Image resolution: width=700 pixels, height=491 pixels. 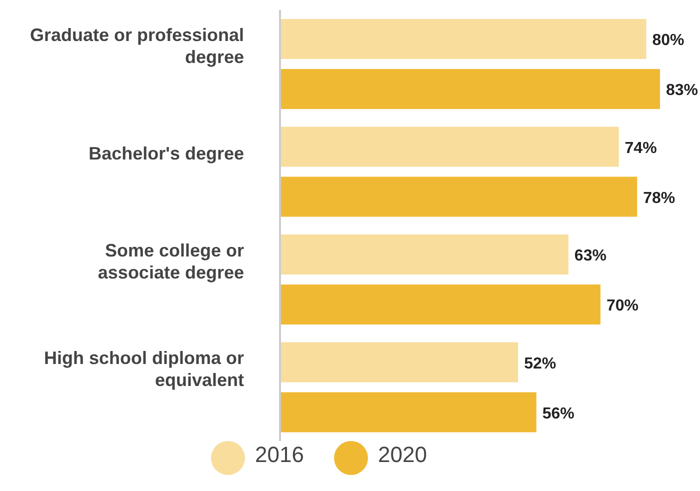 I want to click on y-tick-label: Bachelor's degree, so click(x=166, y=154).